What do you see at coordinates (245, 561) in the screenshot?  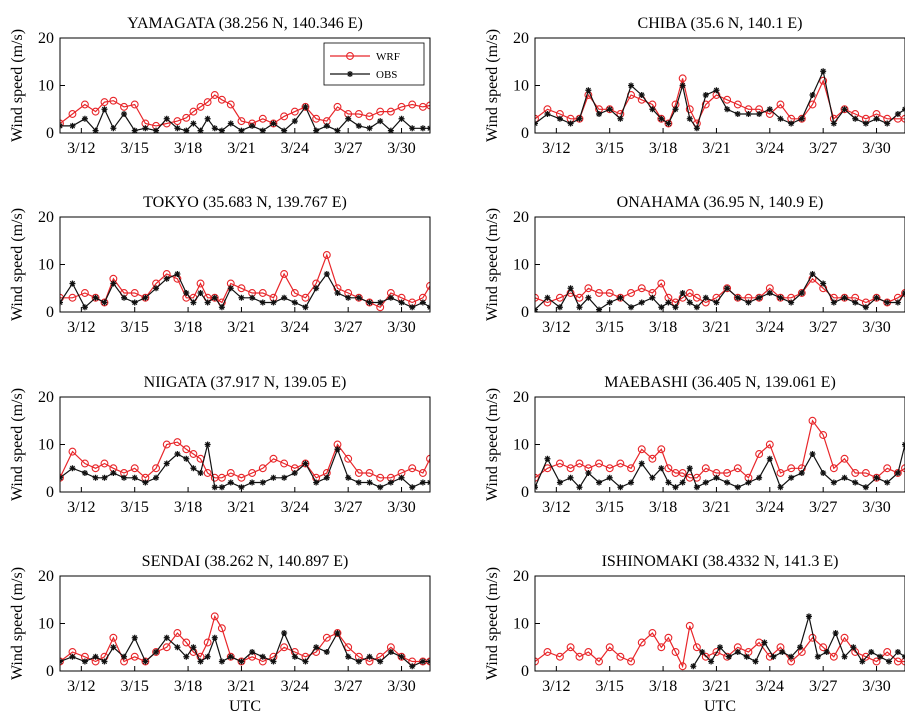 I see `chart-title: SENDAI (38.262 N, 140.897 E)` at bounding box center [245, 561].